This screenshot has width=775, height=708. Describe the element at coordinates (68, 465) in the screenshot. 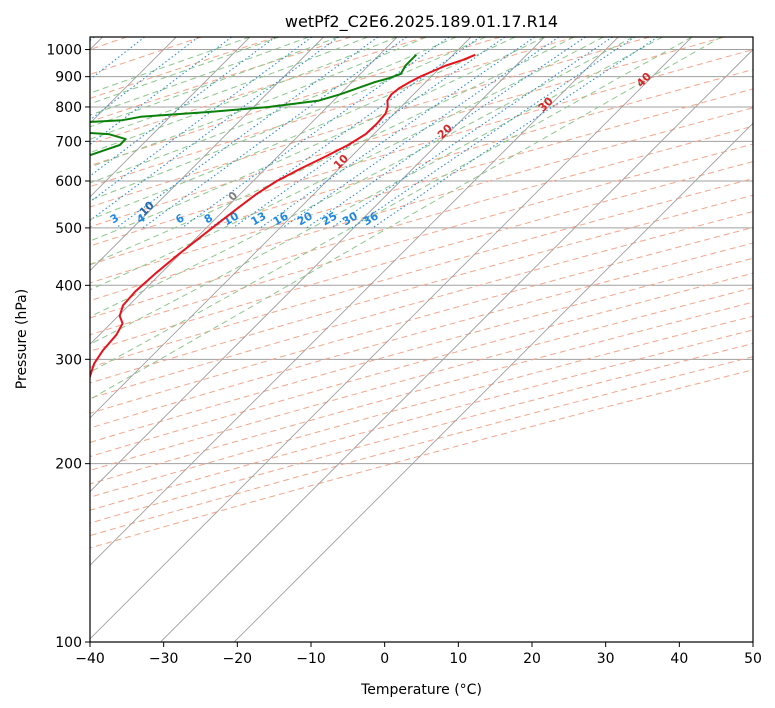

I see `y-tick-label: 200` at that location.